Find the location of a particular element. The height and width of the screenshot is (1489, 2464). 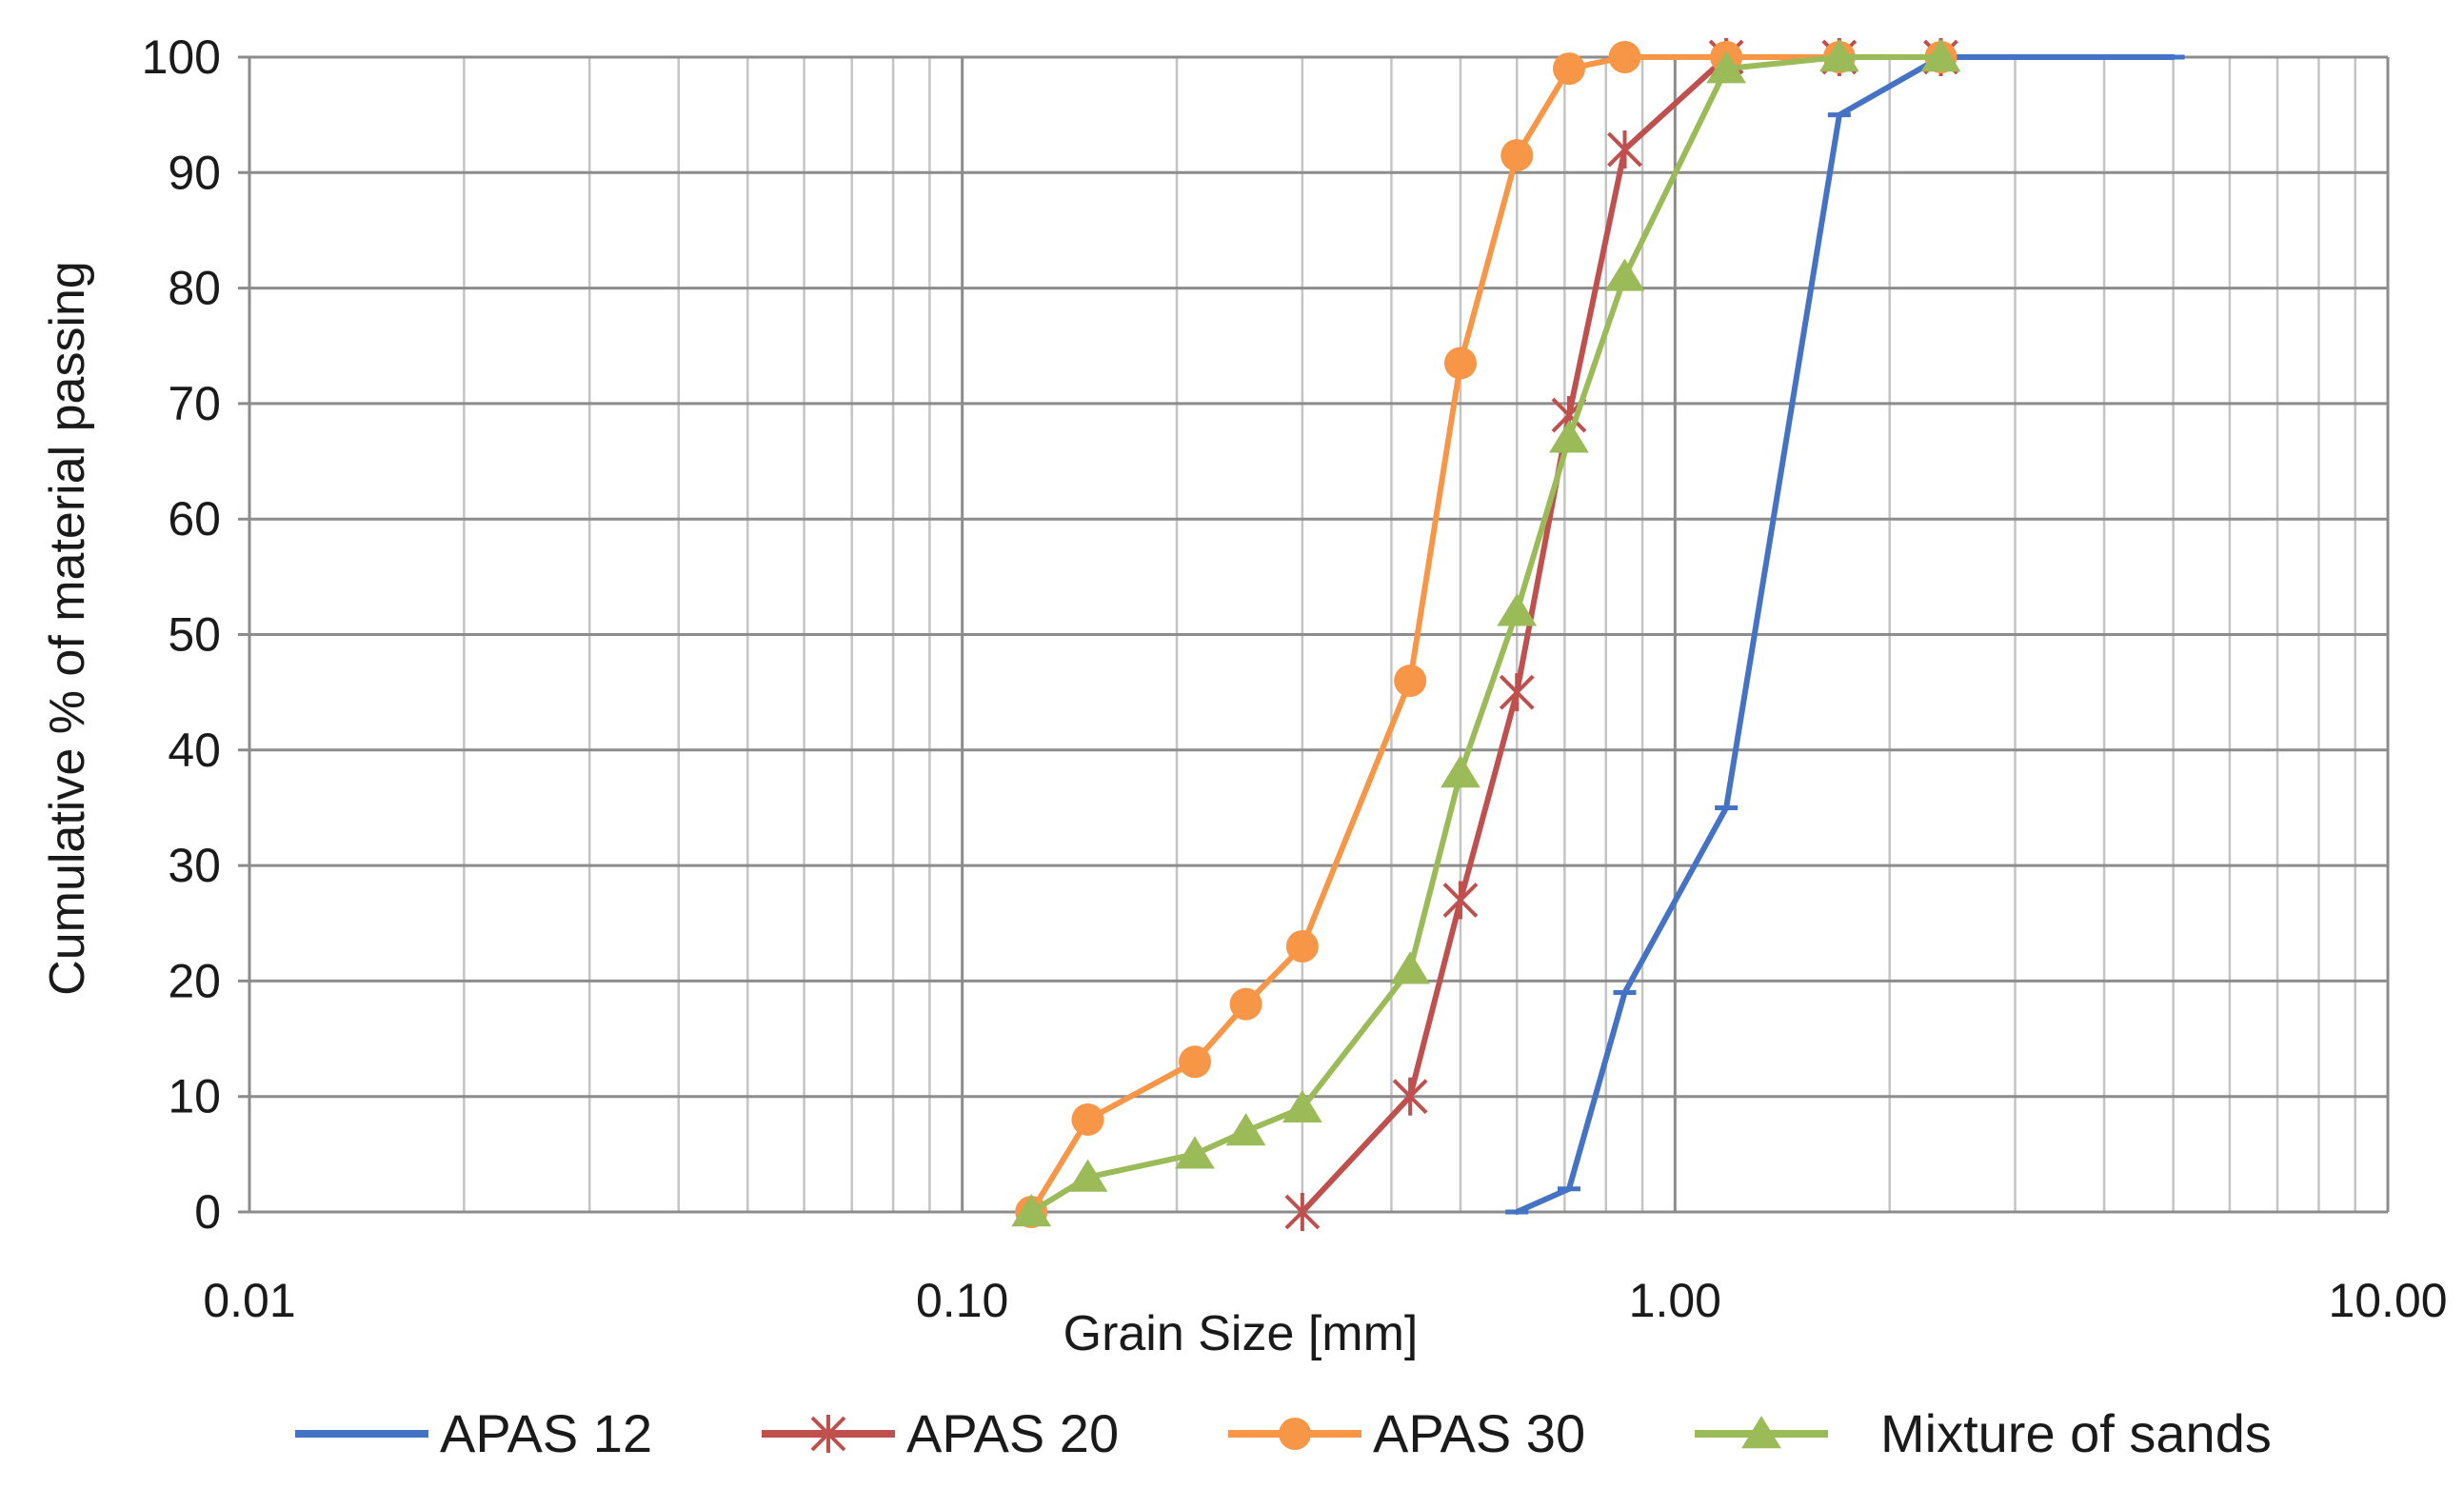

y-tick-label: 60 is located at coordinates (194, 519).